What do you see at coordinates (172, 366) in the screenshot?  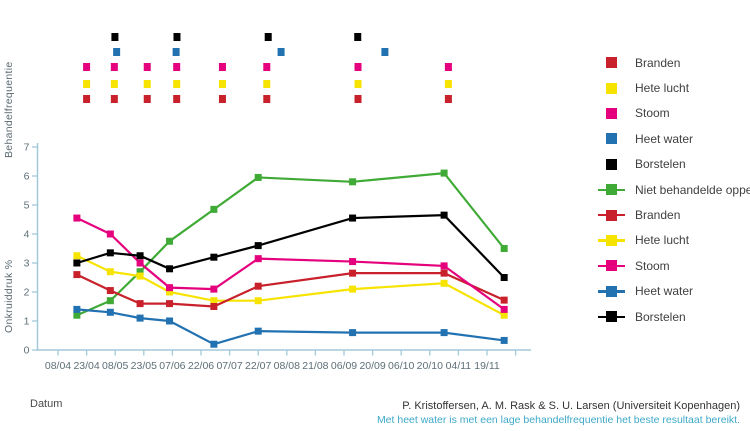 I see `x-tick-label: 07/06` at bounding box center [172, 366].